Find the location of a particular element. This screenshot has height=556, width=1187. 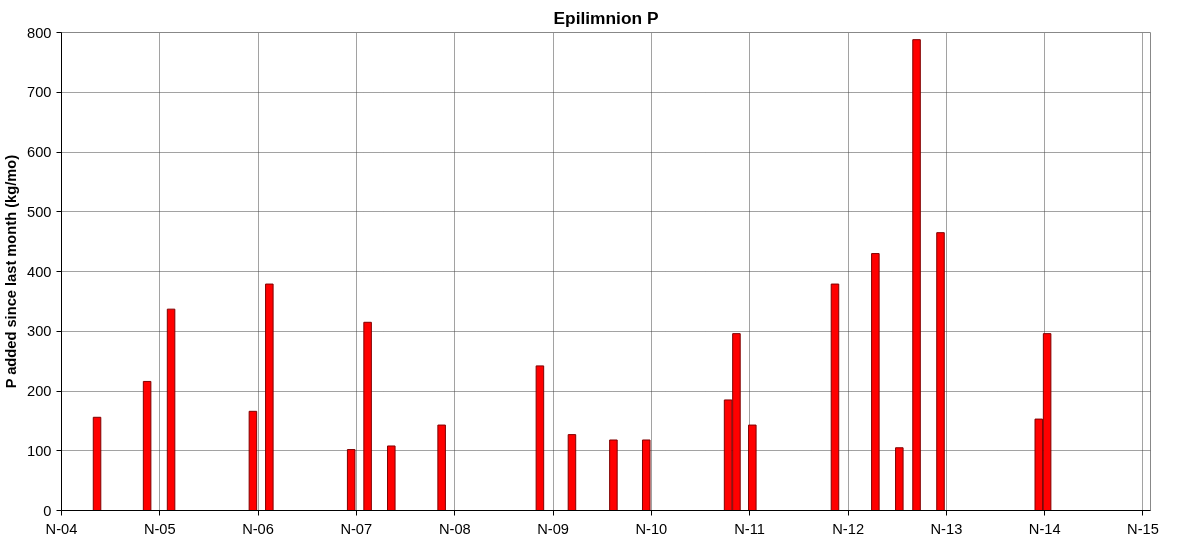

x-tick-label: N-12 is located at coordinates (848, 528).